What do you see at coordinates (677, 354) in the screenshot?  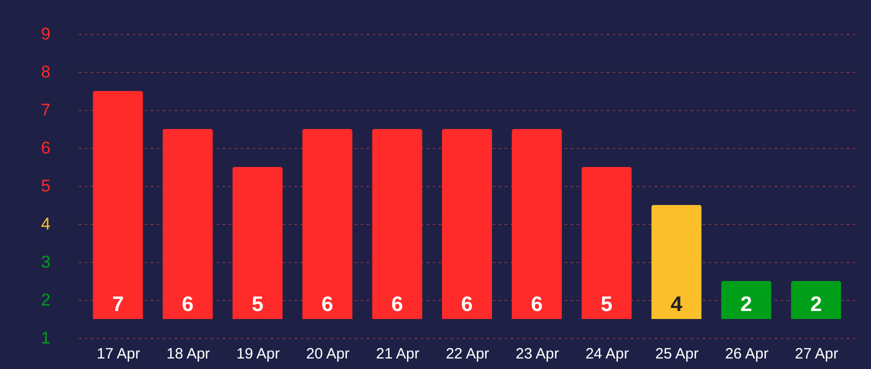 I see `x-tick-label: 25 Apr` at bounding box center [677, 354].